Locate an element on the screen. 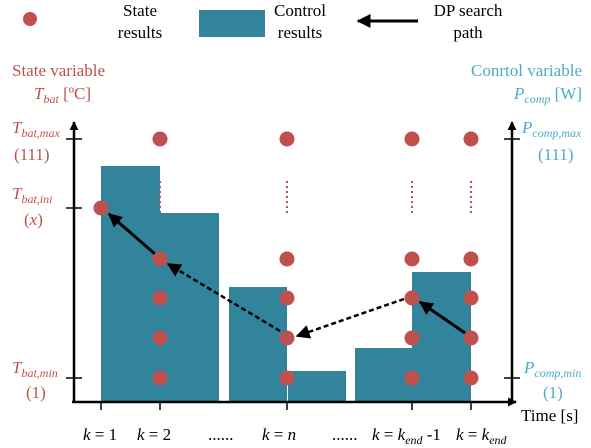 The image size is (591, 448). left-max-label: Tbat,max is located at coordinates (36, 129).